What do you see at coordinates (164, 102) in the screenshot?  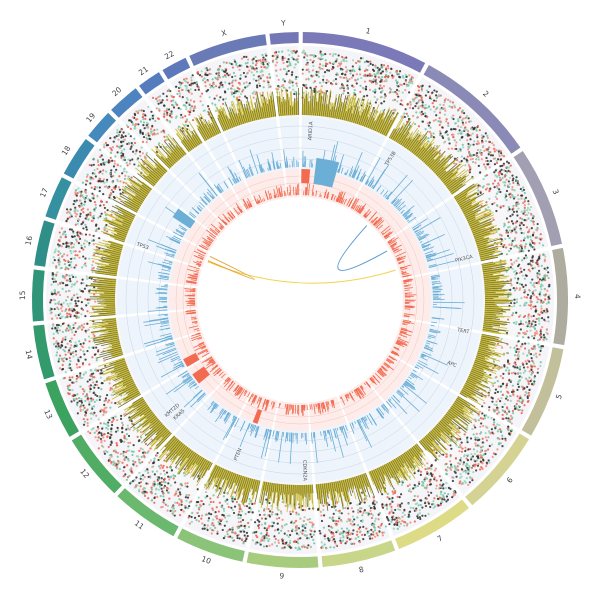 I see `scatter-track-bg-chr21` at bounding box center [164, 102].